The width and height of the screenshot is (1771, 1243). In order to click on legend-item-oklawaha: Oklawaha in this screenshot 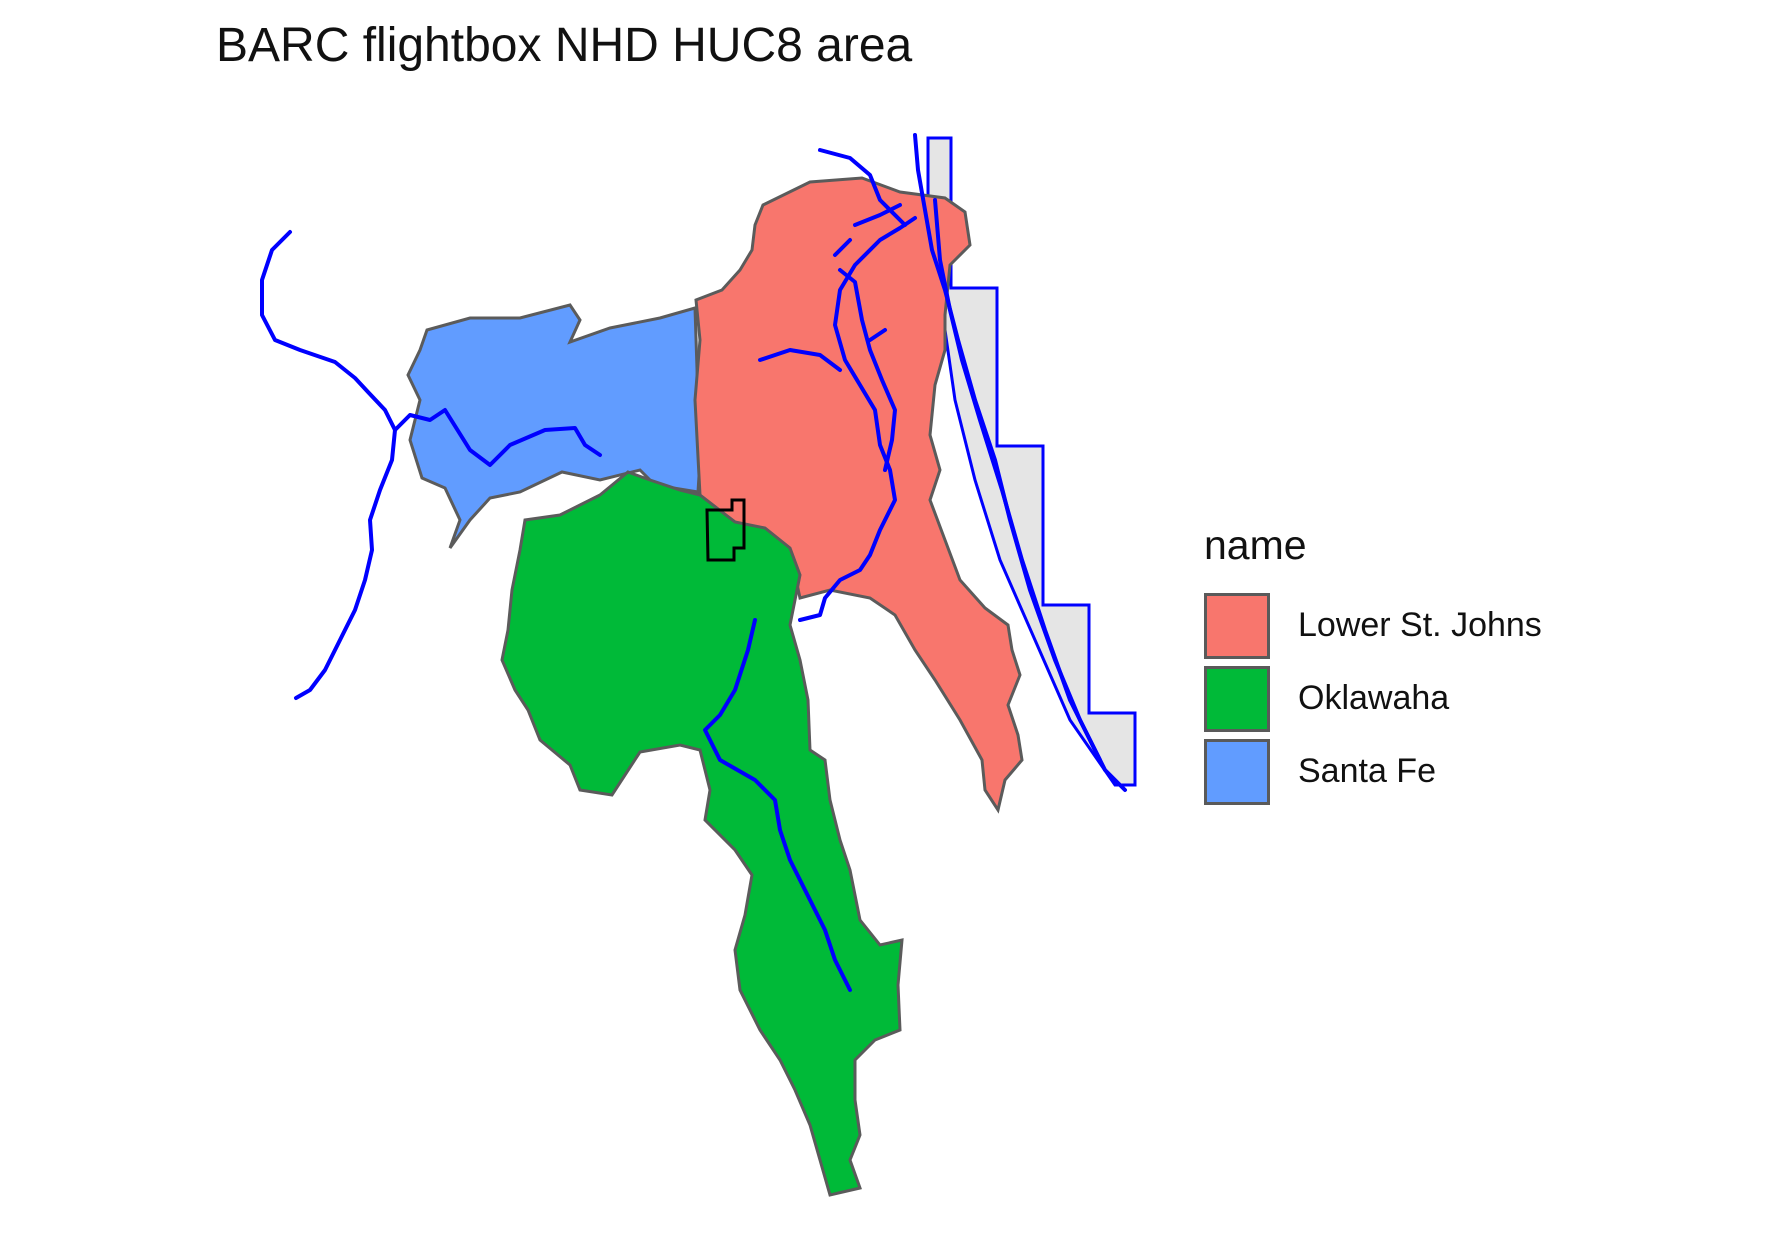, I will do `click(1373, 698)`.